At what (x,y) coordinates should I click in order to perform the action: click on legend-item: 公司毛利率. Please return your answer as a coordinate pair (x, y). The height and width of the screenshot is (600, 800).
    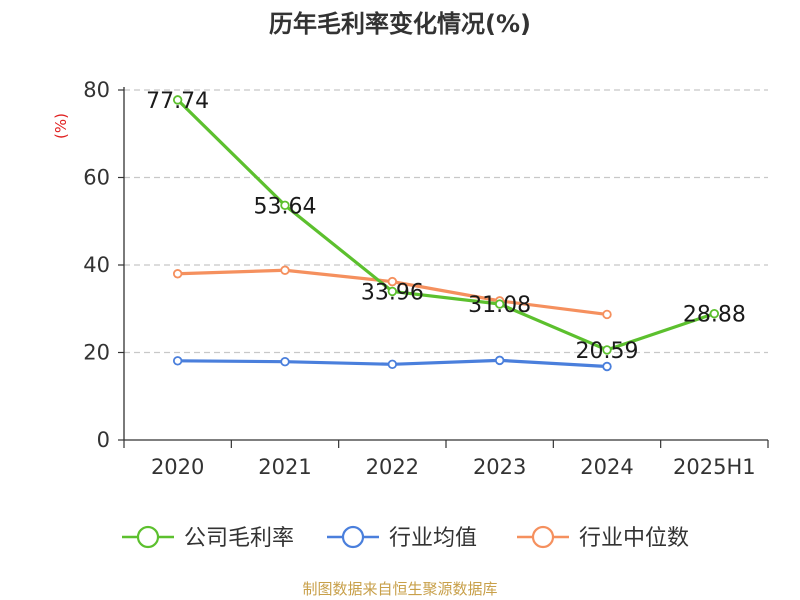
    Looking at the image, I should click on (208, 538).